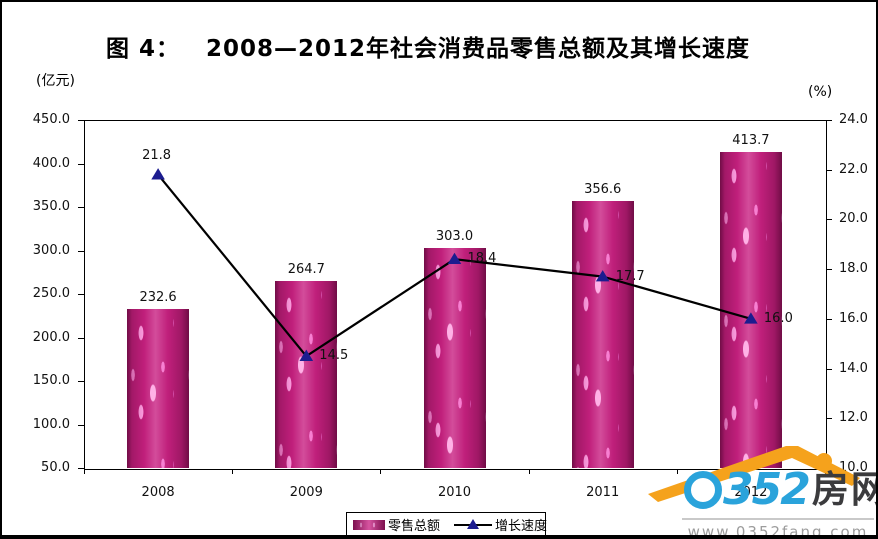 The image size is (878, 539). Describe the element at coordinates (55, 81) in the screenshot. I see `left-axis-unit: (亿元)` at that location.